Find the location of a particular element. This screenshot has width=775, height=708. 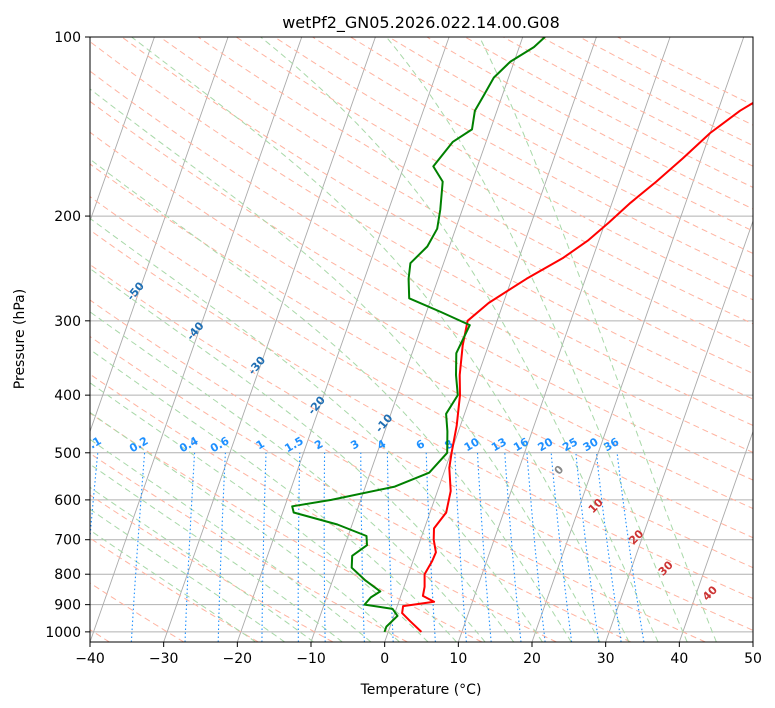

mixing-ratio-label: 0.1 is located at coordinates (91, 444).